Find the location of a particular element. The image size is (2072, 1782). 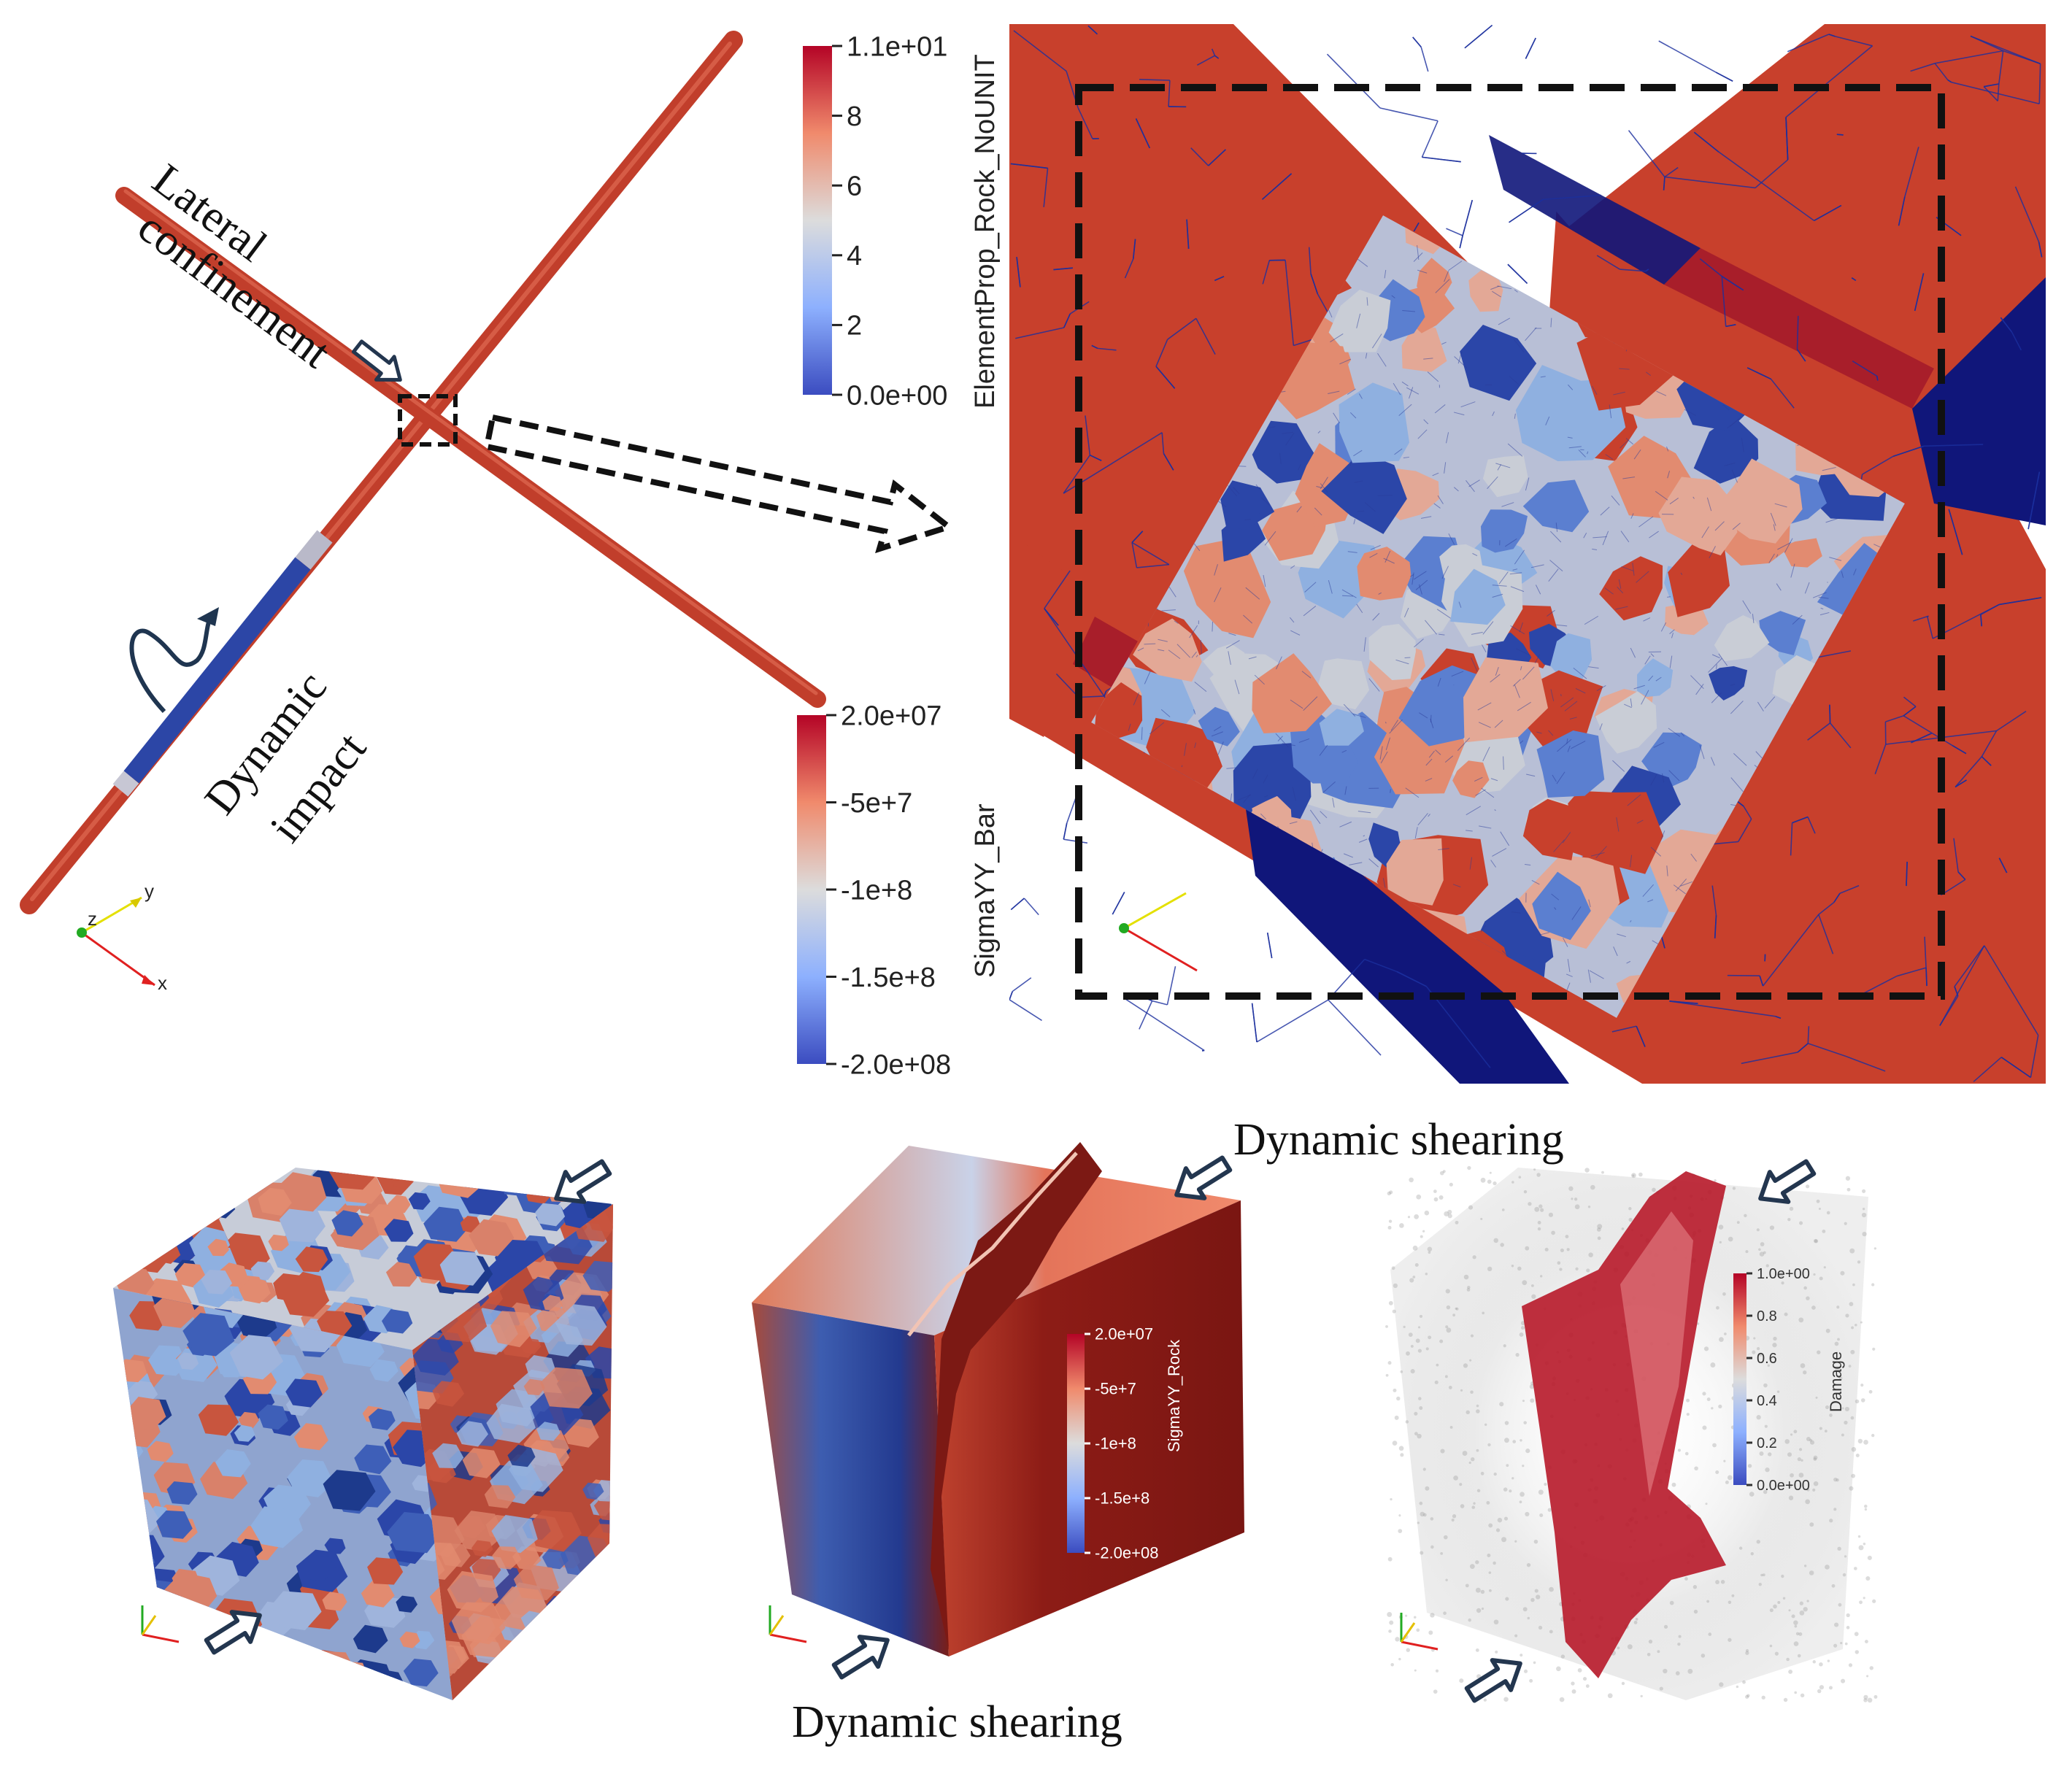

grain-mesh-edge is located at coordinates (1408, 657).